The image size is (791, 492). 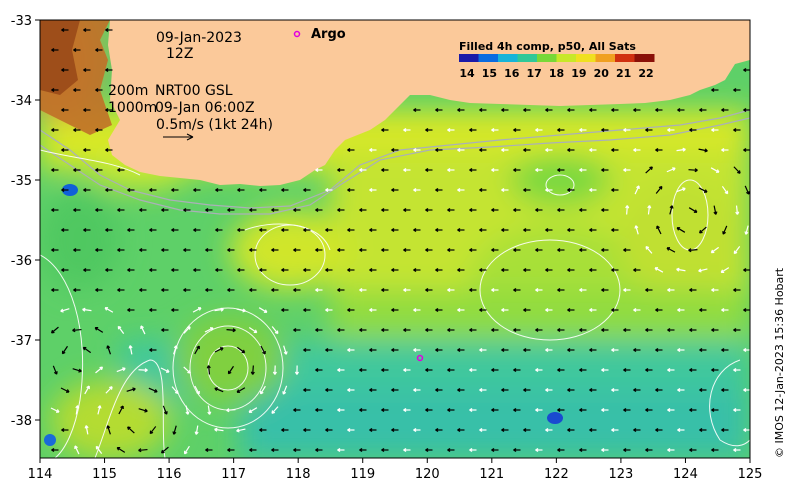 What do you see at coordinates (566, 58) in the screenshot?
I see `colorbar-swatch` at bounding box center [566, 58].